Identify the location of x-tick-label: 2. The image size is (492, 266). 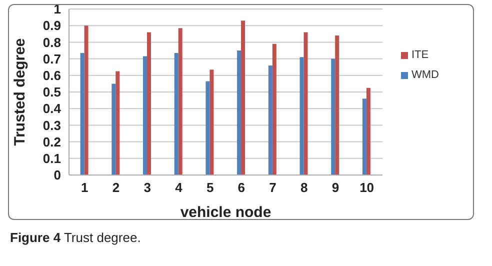
(116, 188).